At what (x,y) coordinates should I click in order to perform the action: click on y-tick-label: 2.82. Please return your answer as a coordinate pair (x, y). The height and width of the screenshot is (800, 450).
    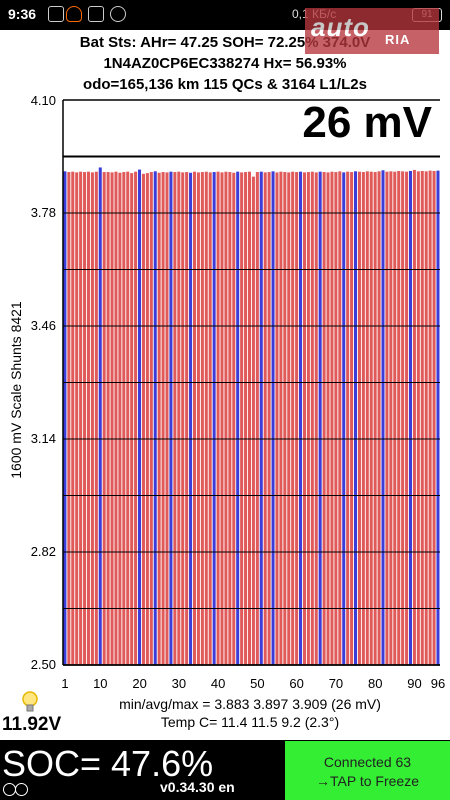
    Looking at the image, I should click on (43, 551).